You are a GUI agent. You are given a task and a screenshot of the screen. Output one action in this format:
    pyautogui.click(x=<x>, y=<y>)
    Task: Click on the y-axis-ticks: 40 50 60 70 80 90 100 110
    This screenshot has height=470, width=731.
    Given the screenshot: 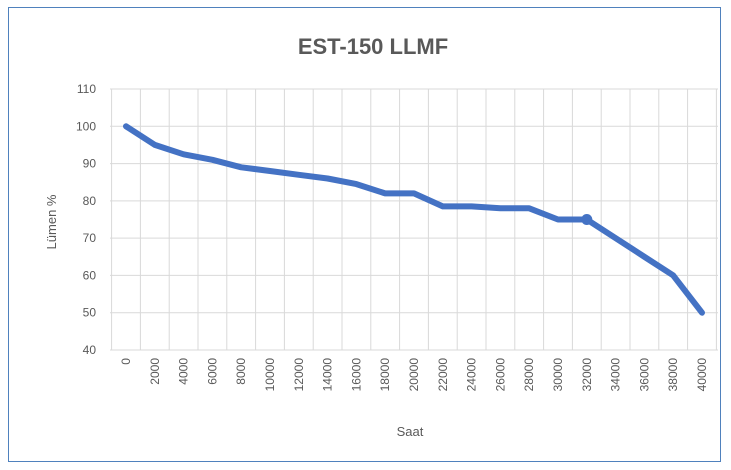 What is the action you would take?
    pyautogui.click(x=86, y=219)
    